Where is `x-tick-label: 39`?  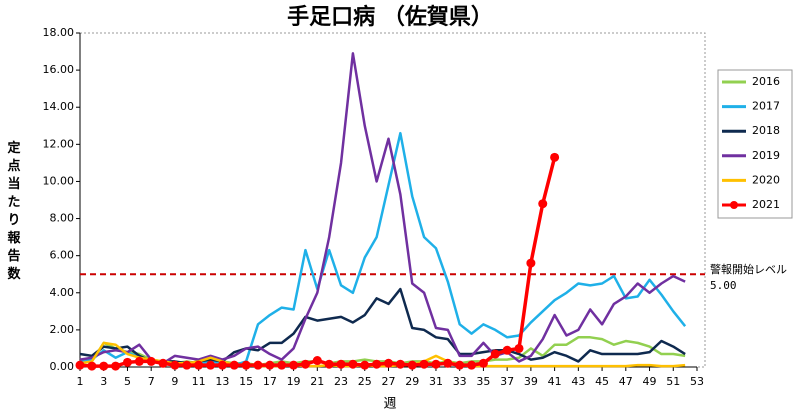
x-tick-label: 39 is located at coordinates (531, 381).